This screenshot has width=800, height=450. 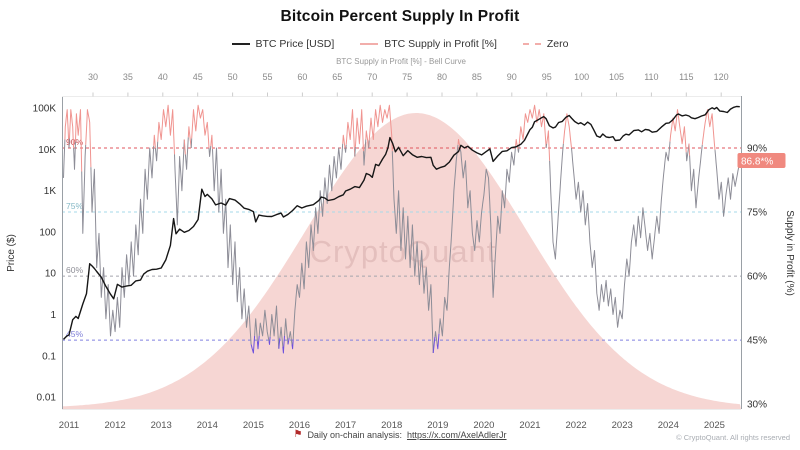 I want to click on top-tick-label: 65, so click(x=337, y=77).